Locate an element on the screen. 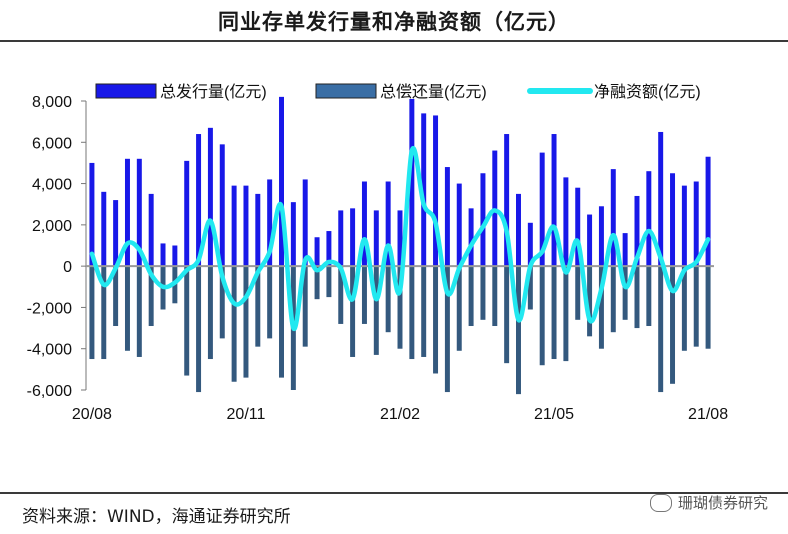 The width and height of the screenshot is (788, 534). legend-swatch is located at coordinates (126, 91).